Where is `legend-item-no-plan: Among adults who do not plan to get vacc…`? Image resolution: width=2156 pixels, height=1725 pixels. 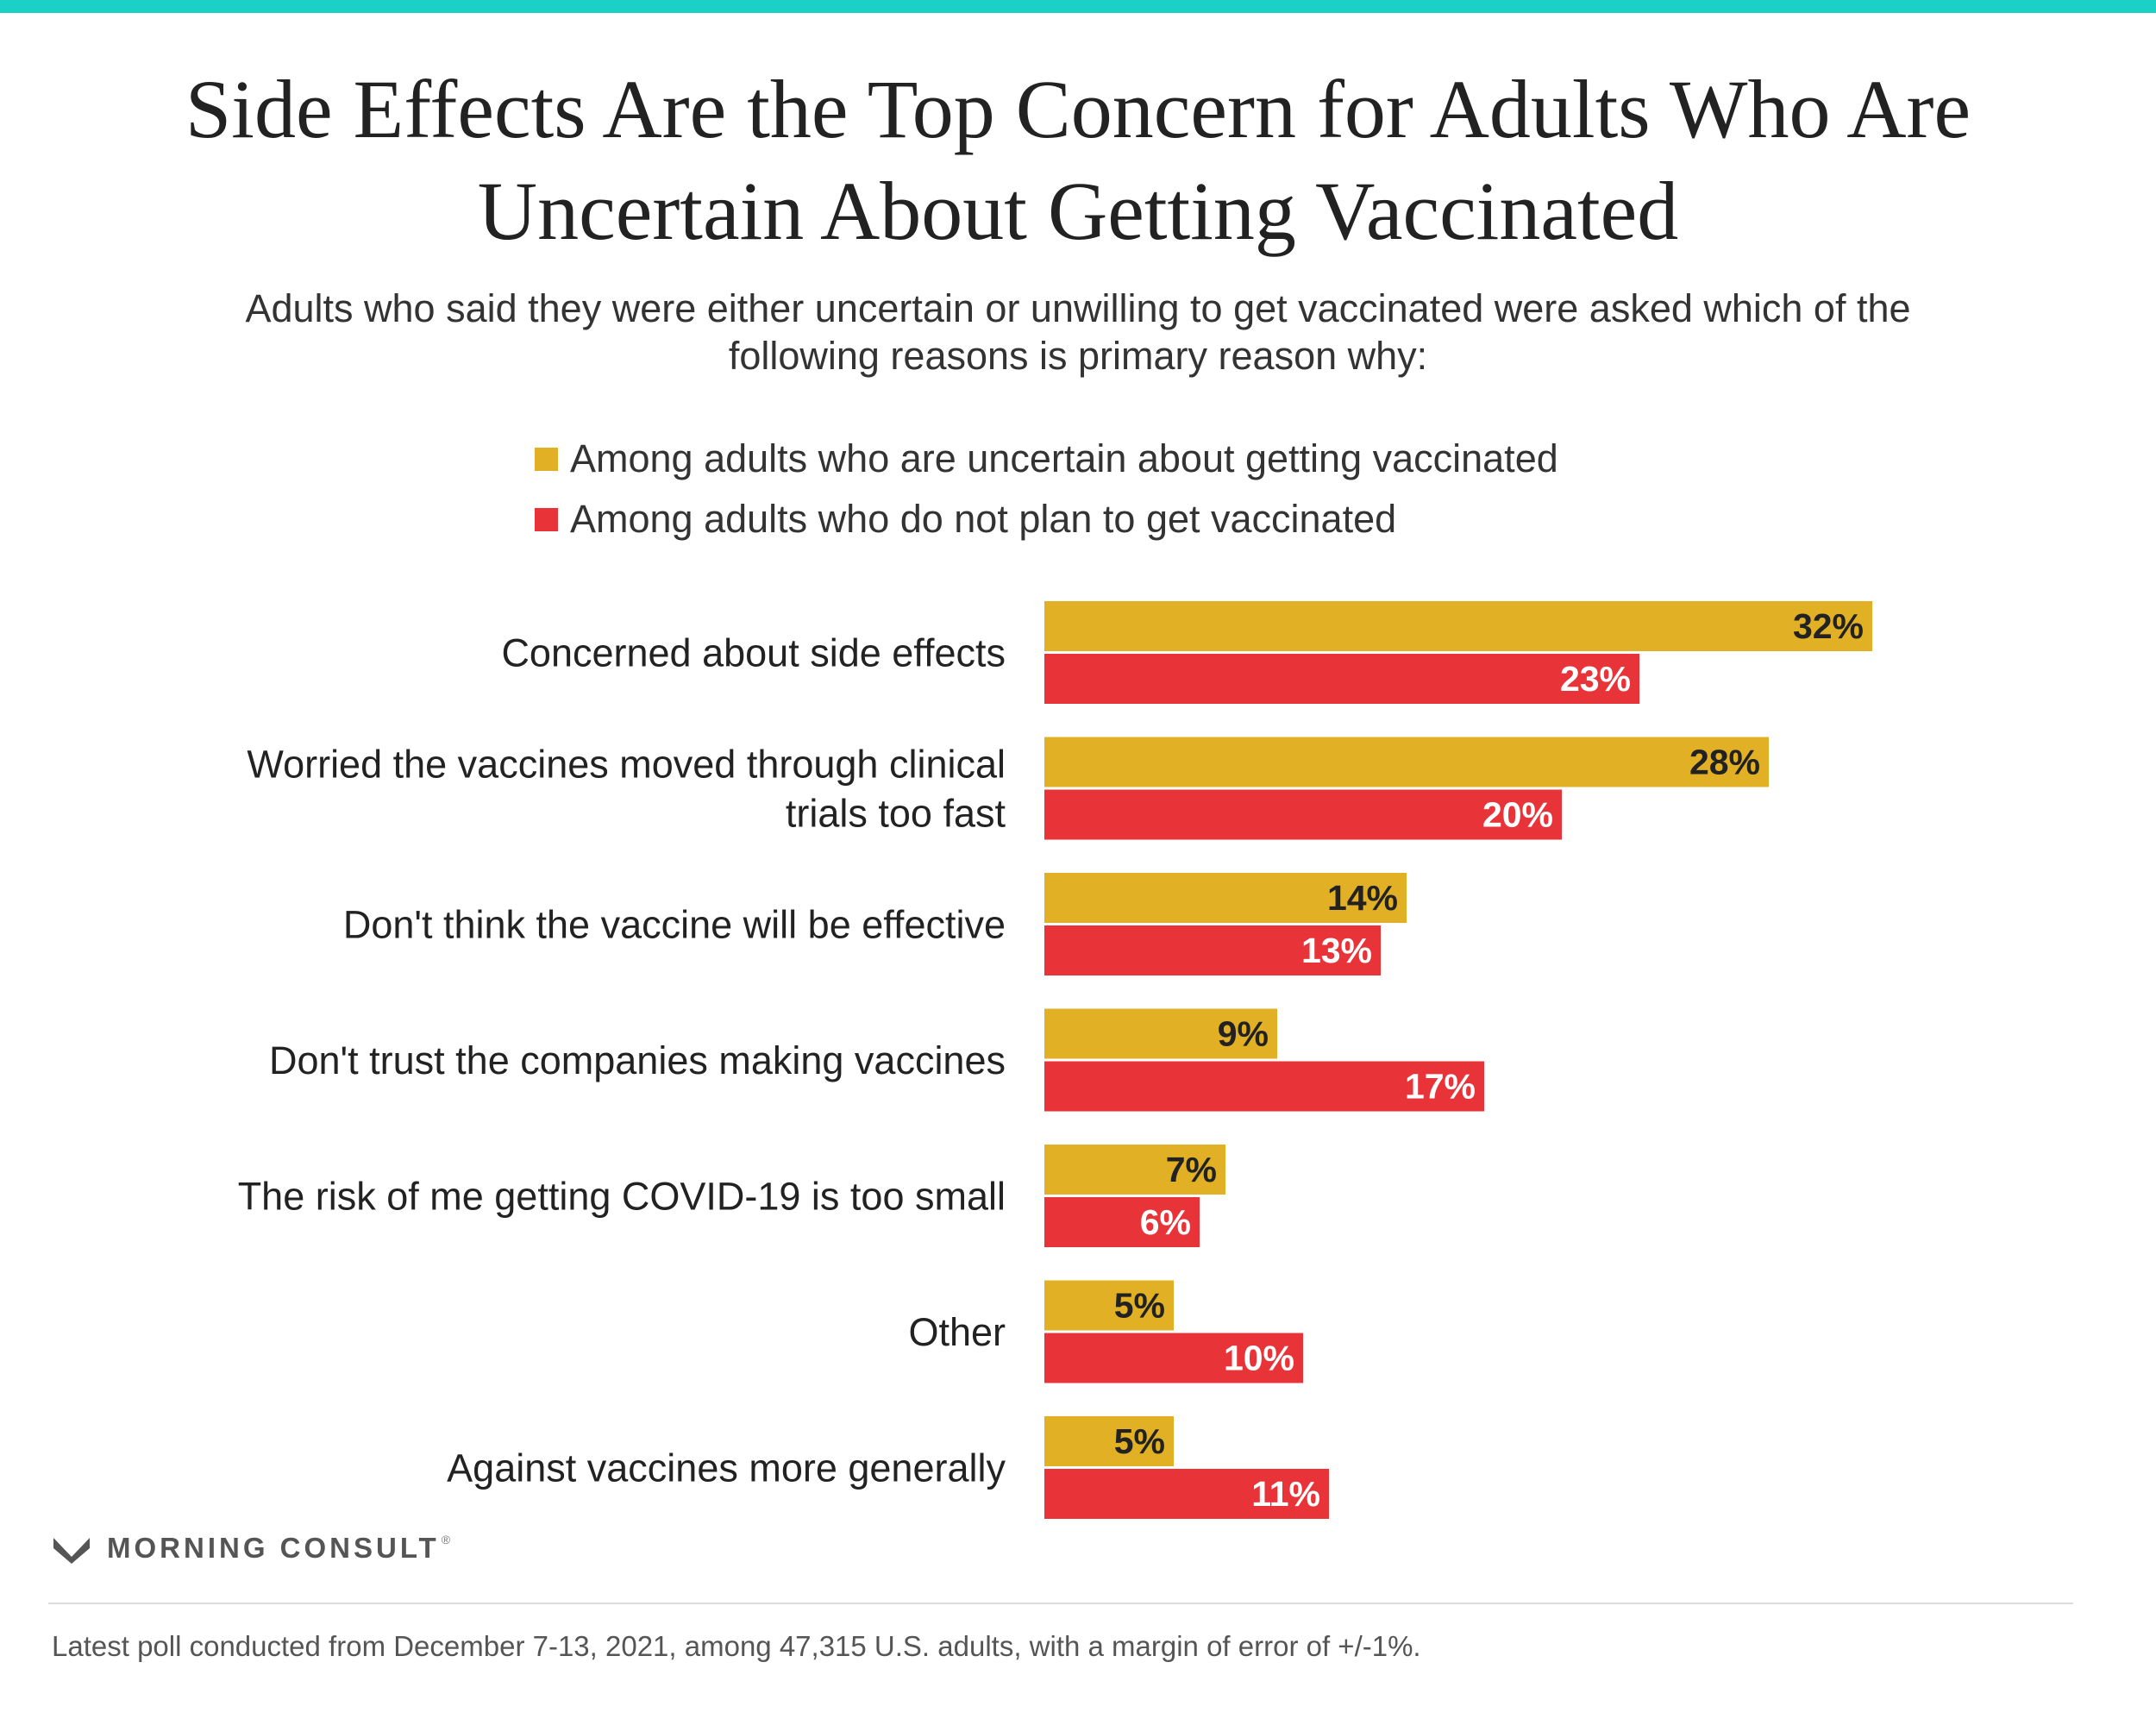 legend-item-no-plan: Among adults who do not plan to get vacc… is located at coordinates (965, 519).